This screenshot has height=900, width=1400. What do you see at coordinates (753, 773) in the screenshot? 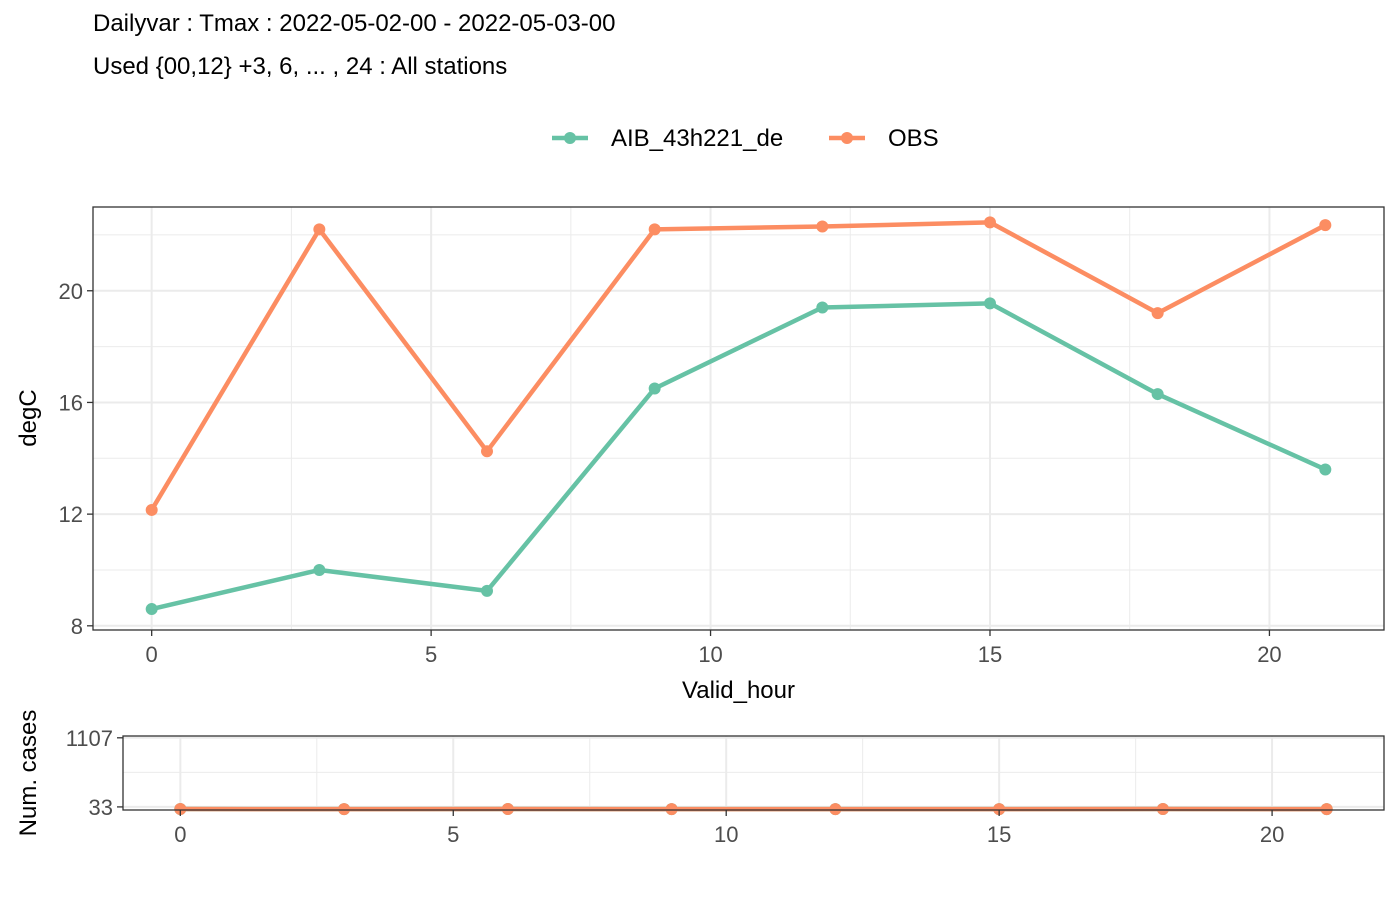
I see `panel-border` at bounding box center [753, 773].